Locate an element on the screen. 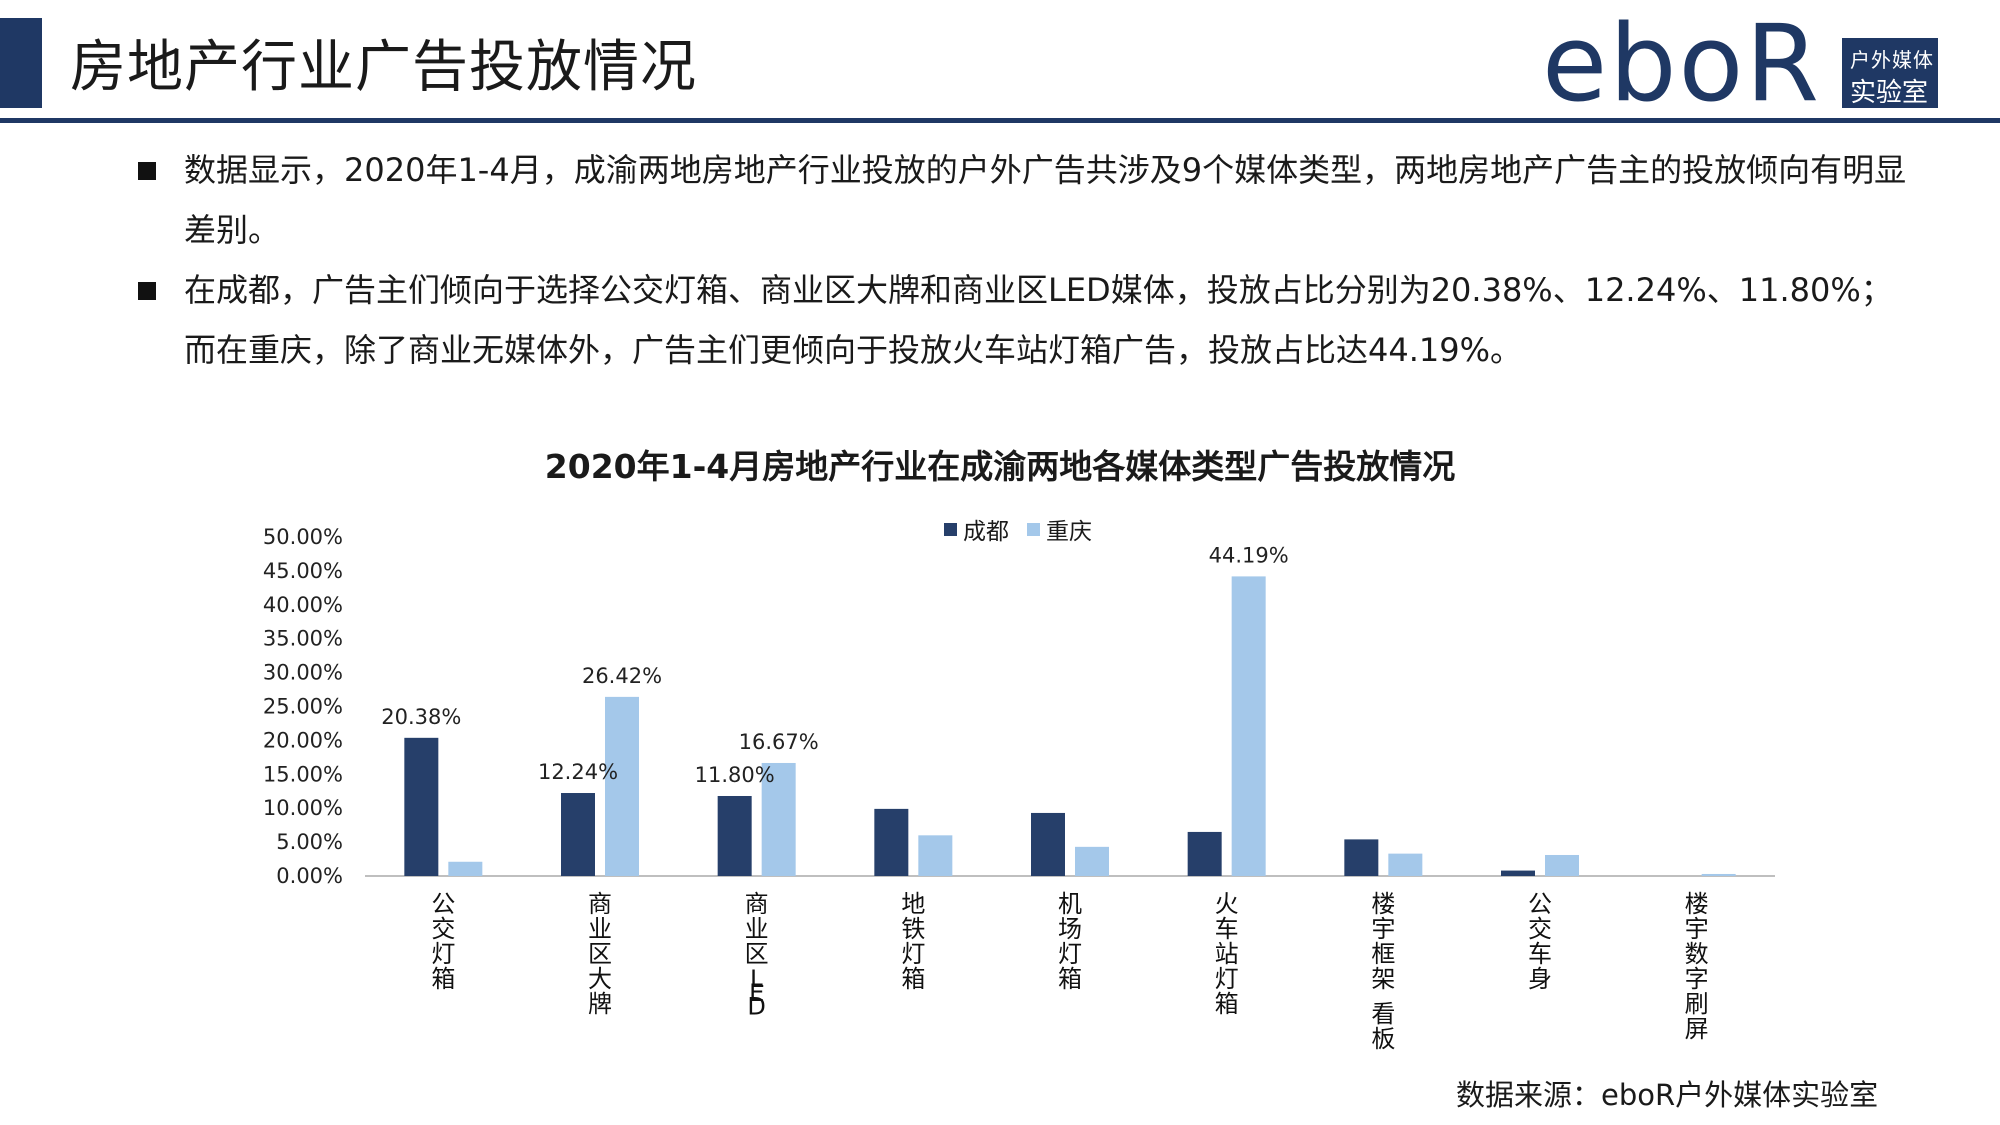 This screenshot has height=1125, width=2000. legend-item-chongqing: 重庆 is located at coordinates (1059, 529).